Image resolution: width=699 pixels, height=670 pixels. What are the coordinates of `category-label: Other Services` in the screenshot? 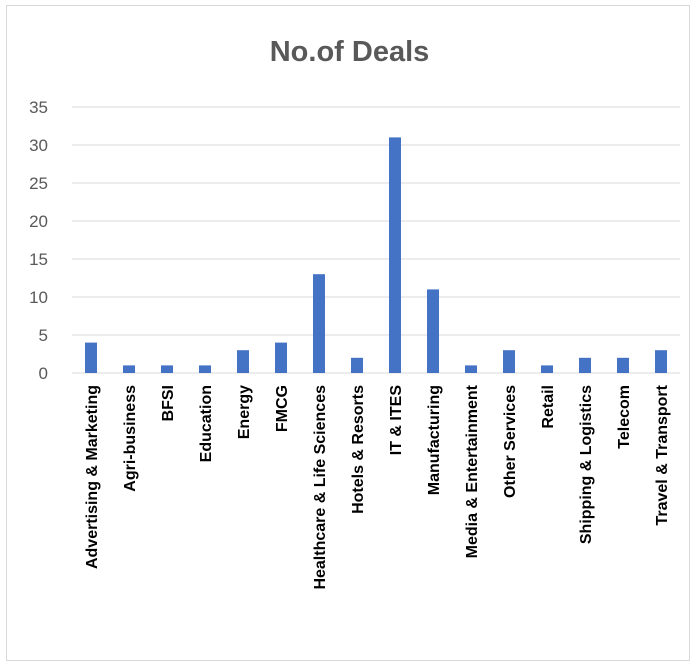 It's located at (510, 441).